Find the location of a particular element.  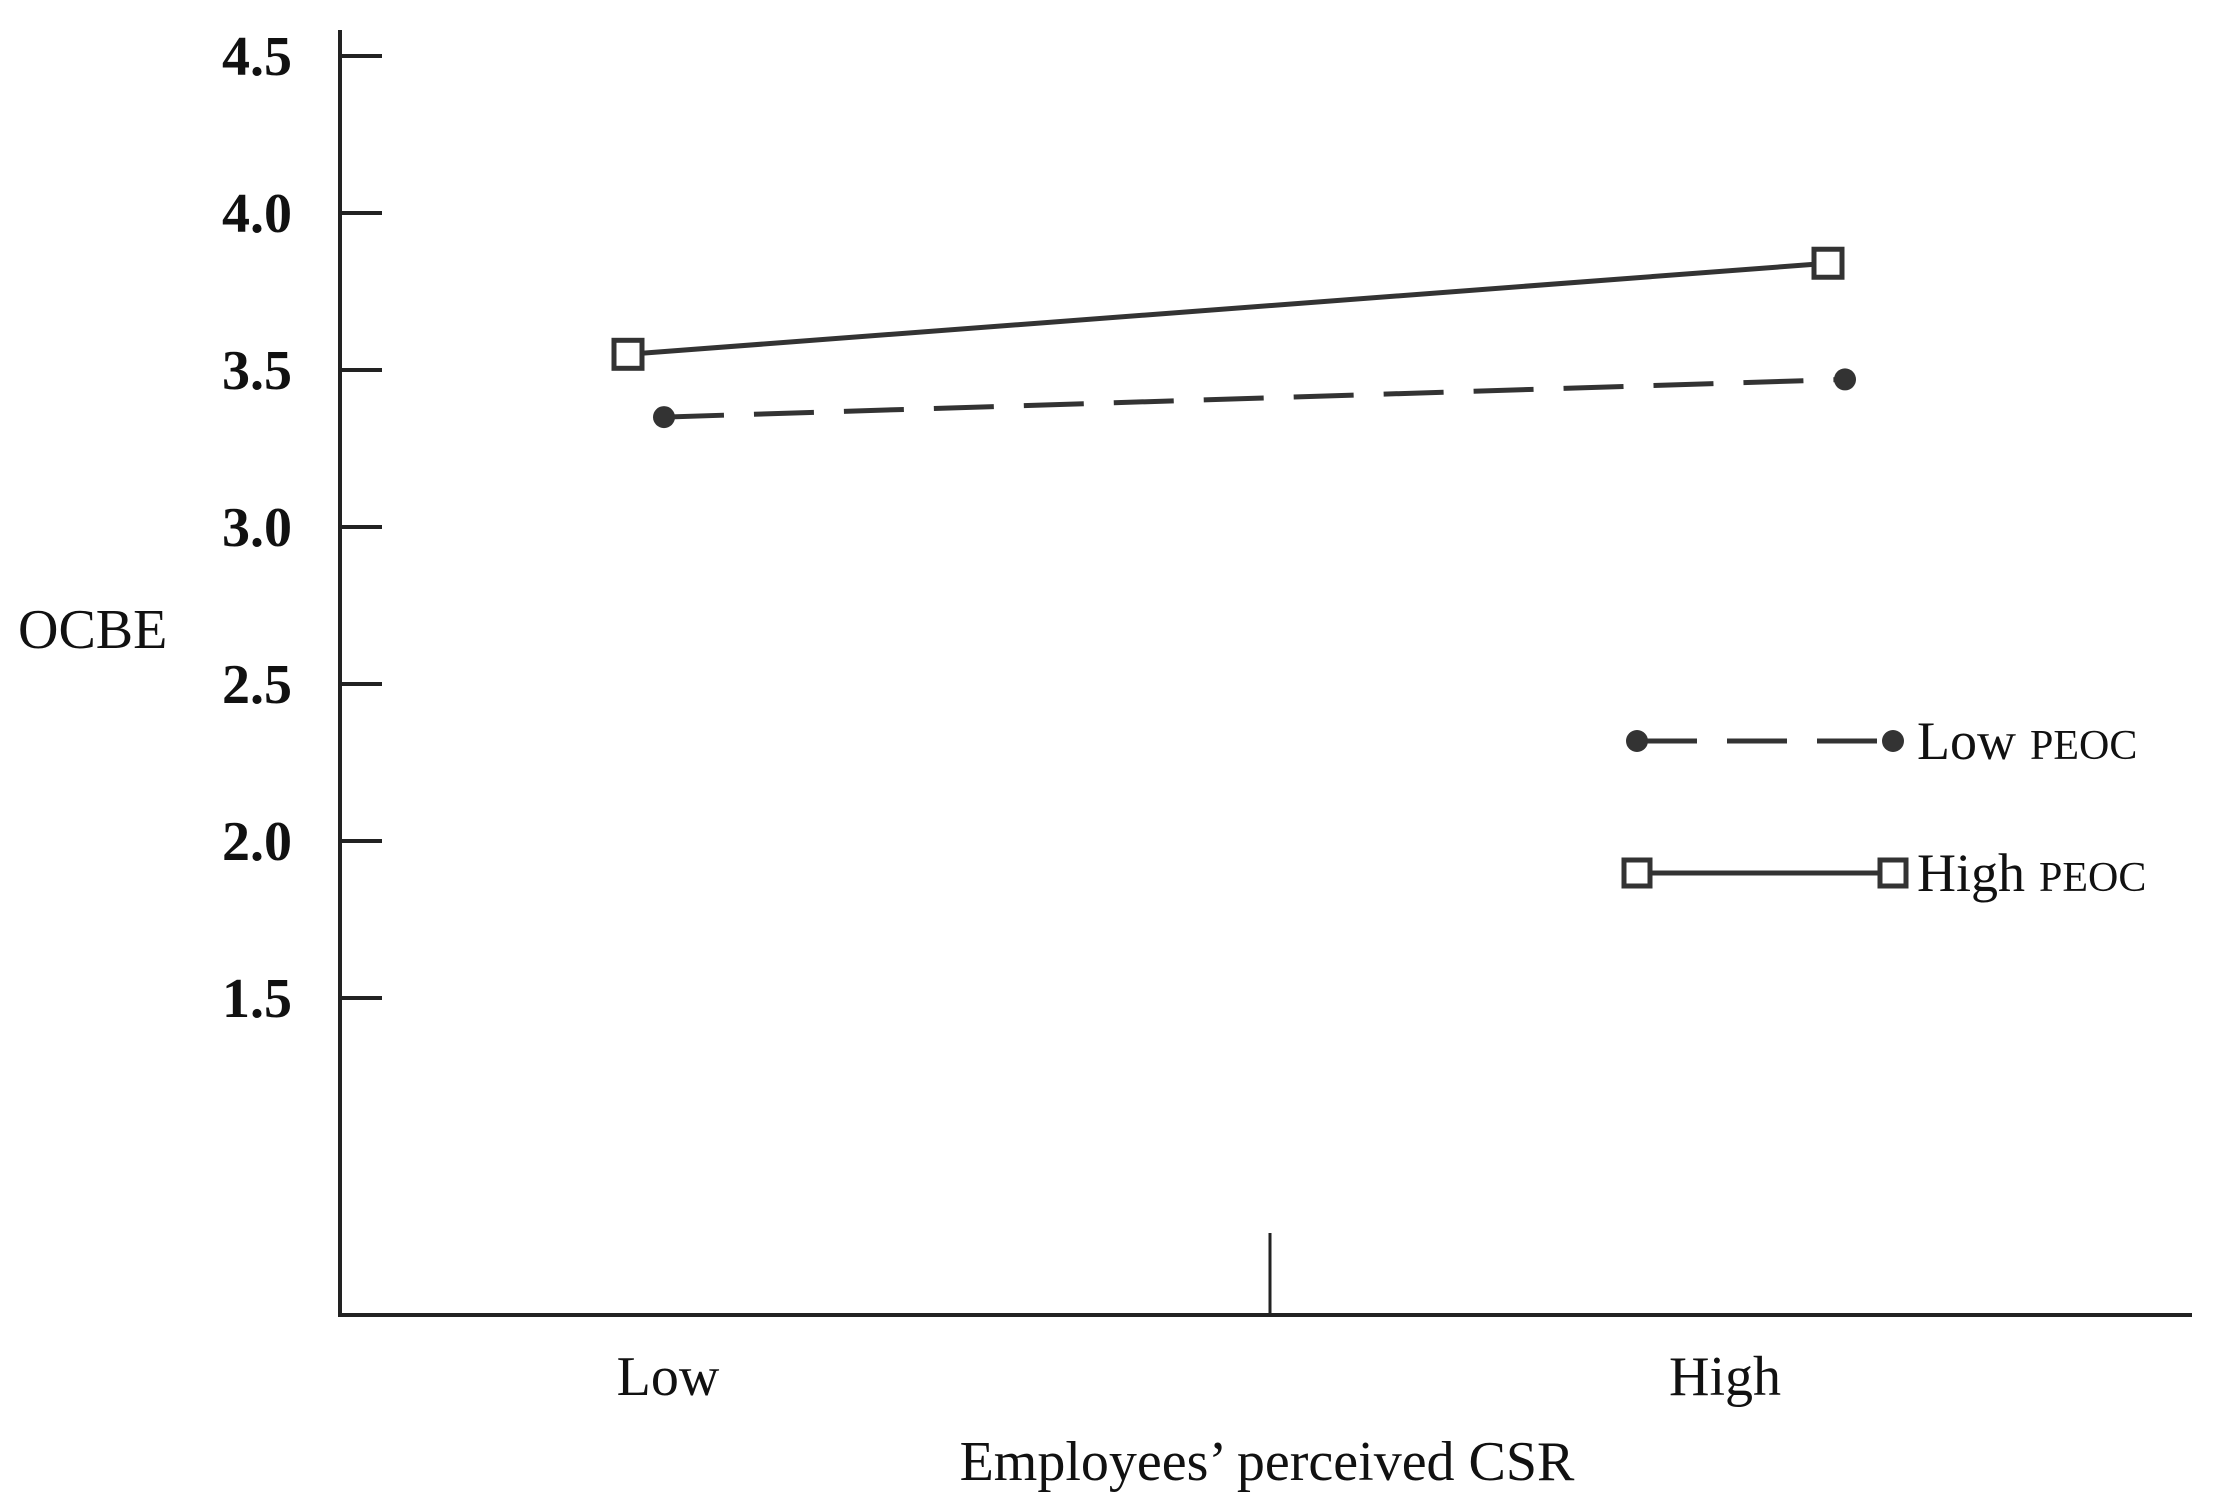

legend-label-main: Low is located at coordinates (1966, 741).